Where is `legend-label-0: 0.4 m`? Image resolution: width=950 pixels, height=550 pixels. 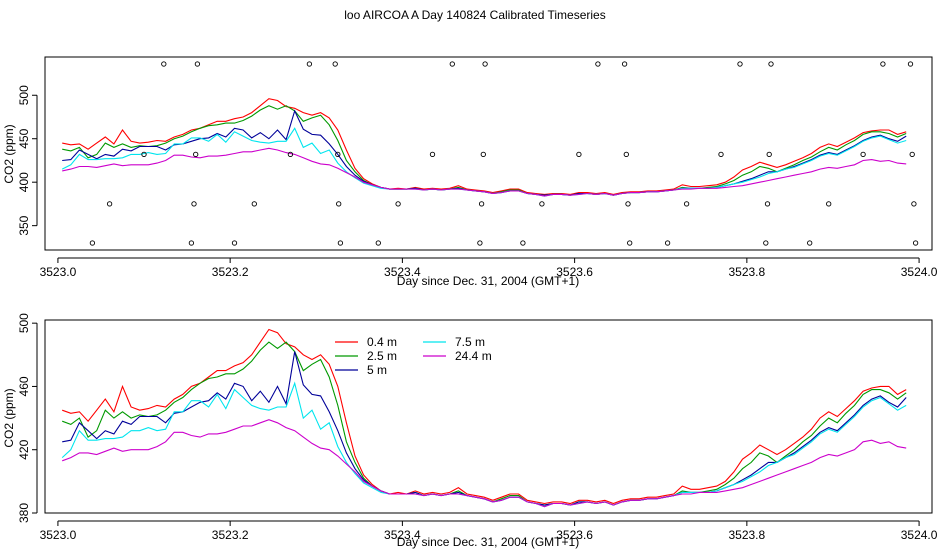
legend-label-0: 0.4 m is located at coordinates (382, 342).